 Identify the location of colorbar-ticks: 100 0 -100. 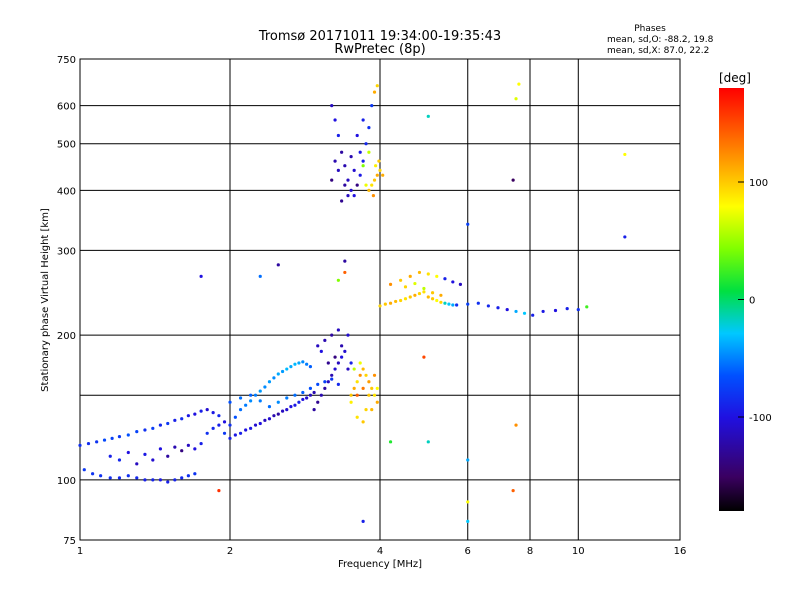
(755, 301).